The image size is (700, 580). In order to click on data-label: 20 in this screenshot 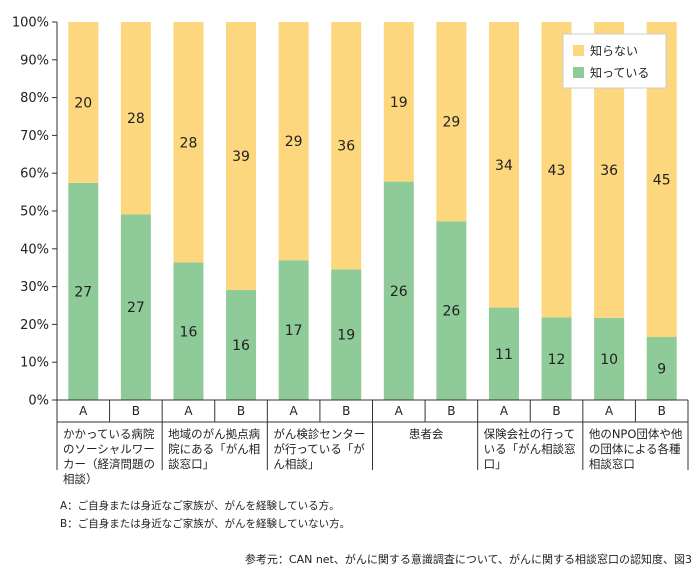, I will do `click(83, 103)`.